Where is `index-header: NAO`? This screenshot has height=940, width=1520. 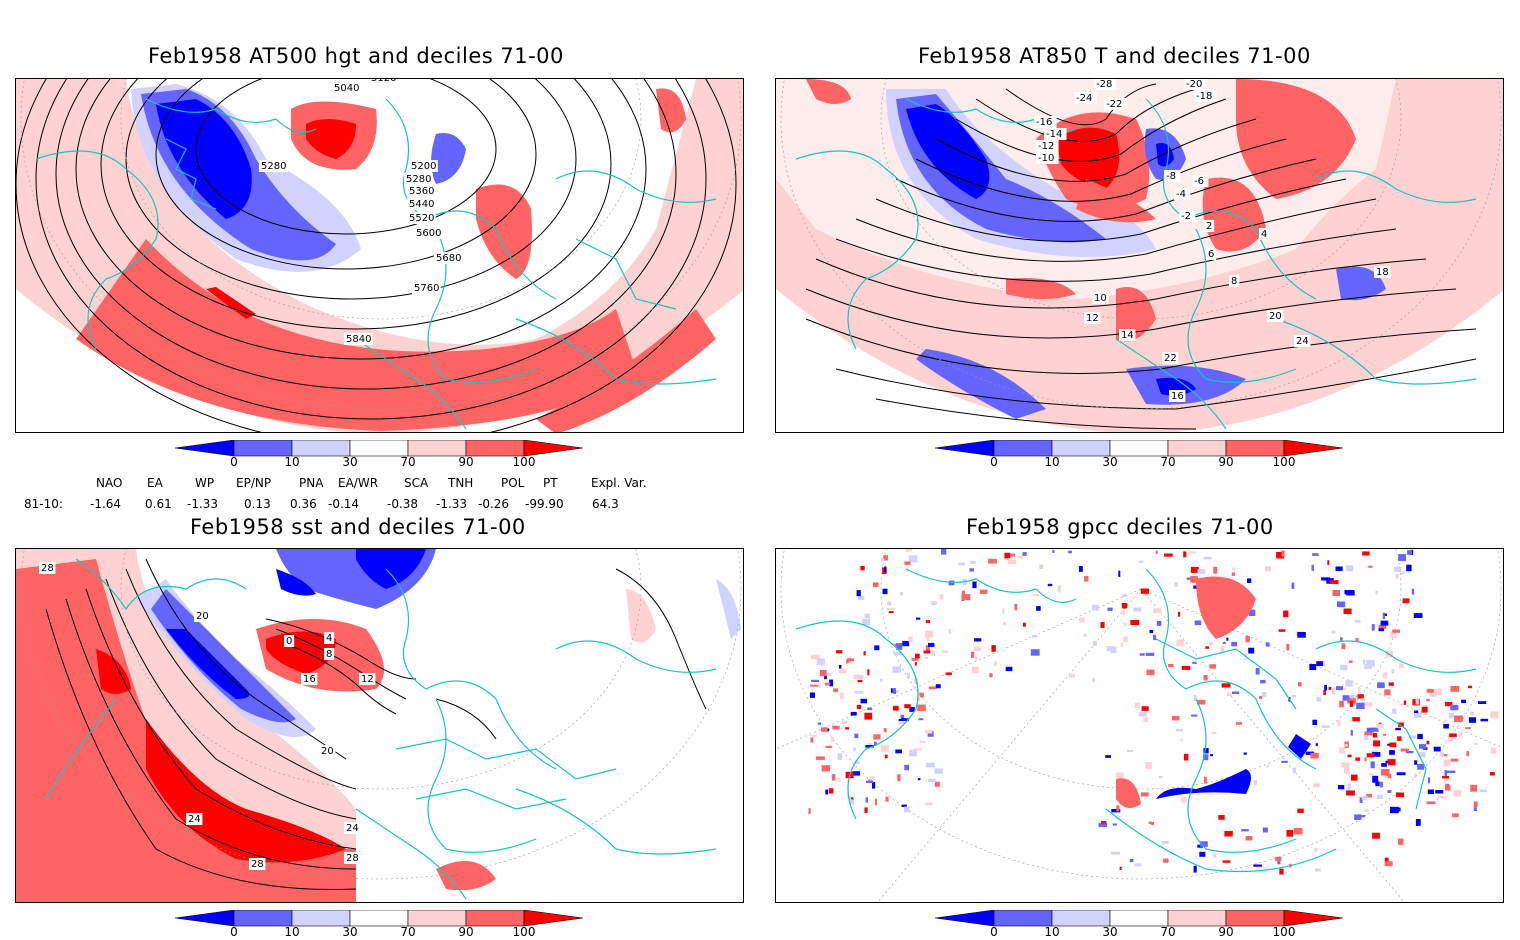
index-header: NAO is located at coordinates (109, 483).